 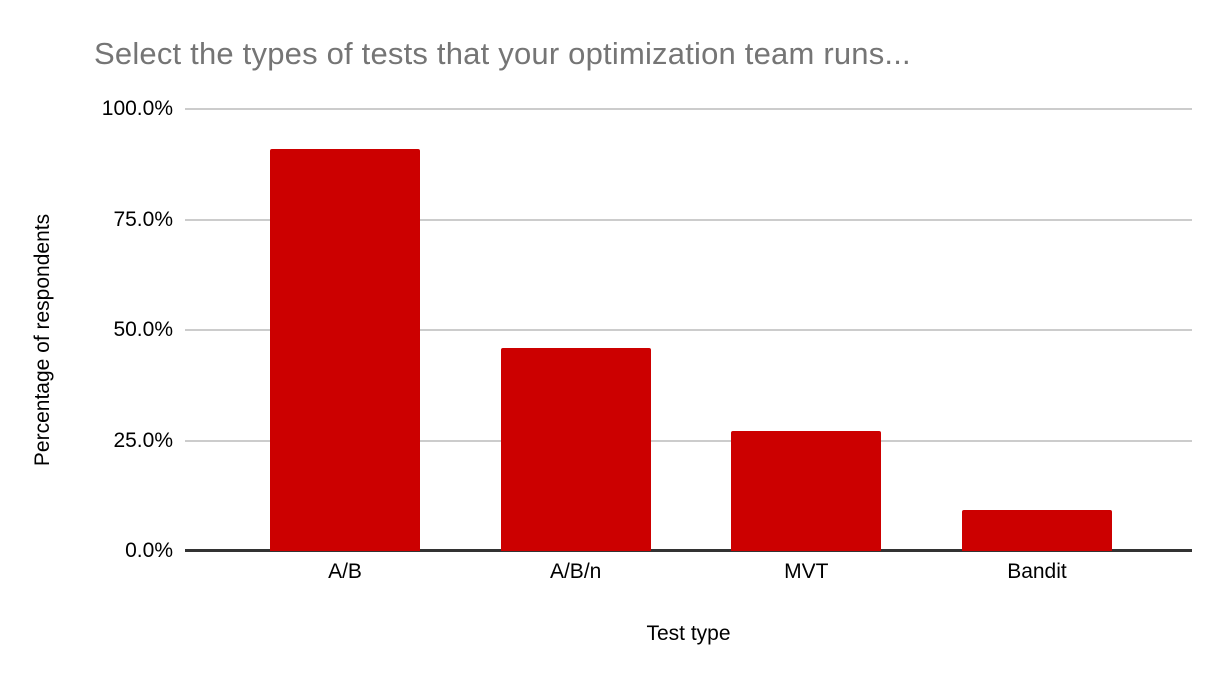 I want to click on x-axis-line, so click(x=688, y=550).